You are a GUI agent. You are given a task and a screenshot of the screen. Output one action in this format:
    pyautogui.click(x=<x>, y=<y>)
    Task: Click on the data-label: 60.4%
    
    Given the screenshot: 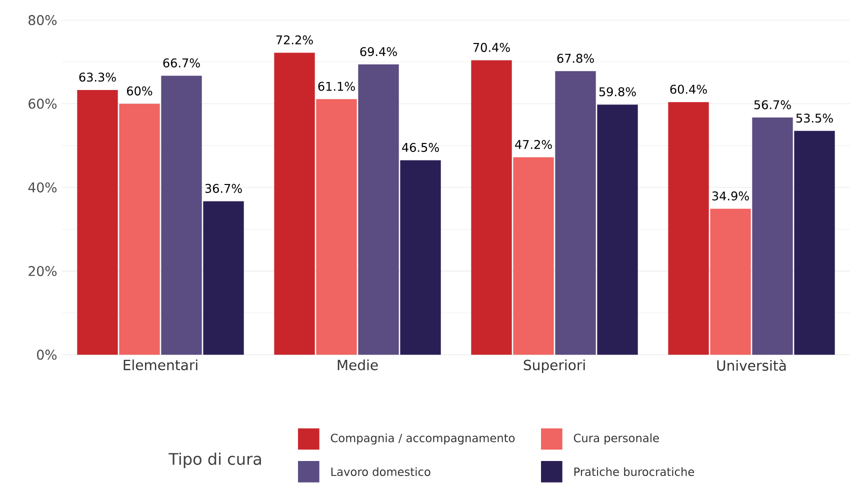 What is the action you would take?
    pyautogui.click(x=688, y=89)
    